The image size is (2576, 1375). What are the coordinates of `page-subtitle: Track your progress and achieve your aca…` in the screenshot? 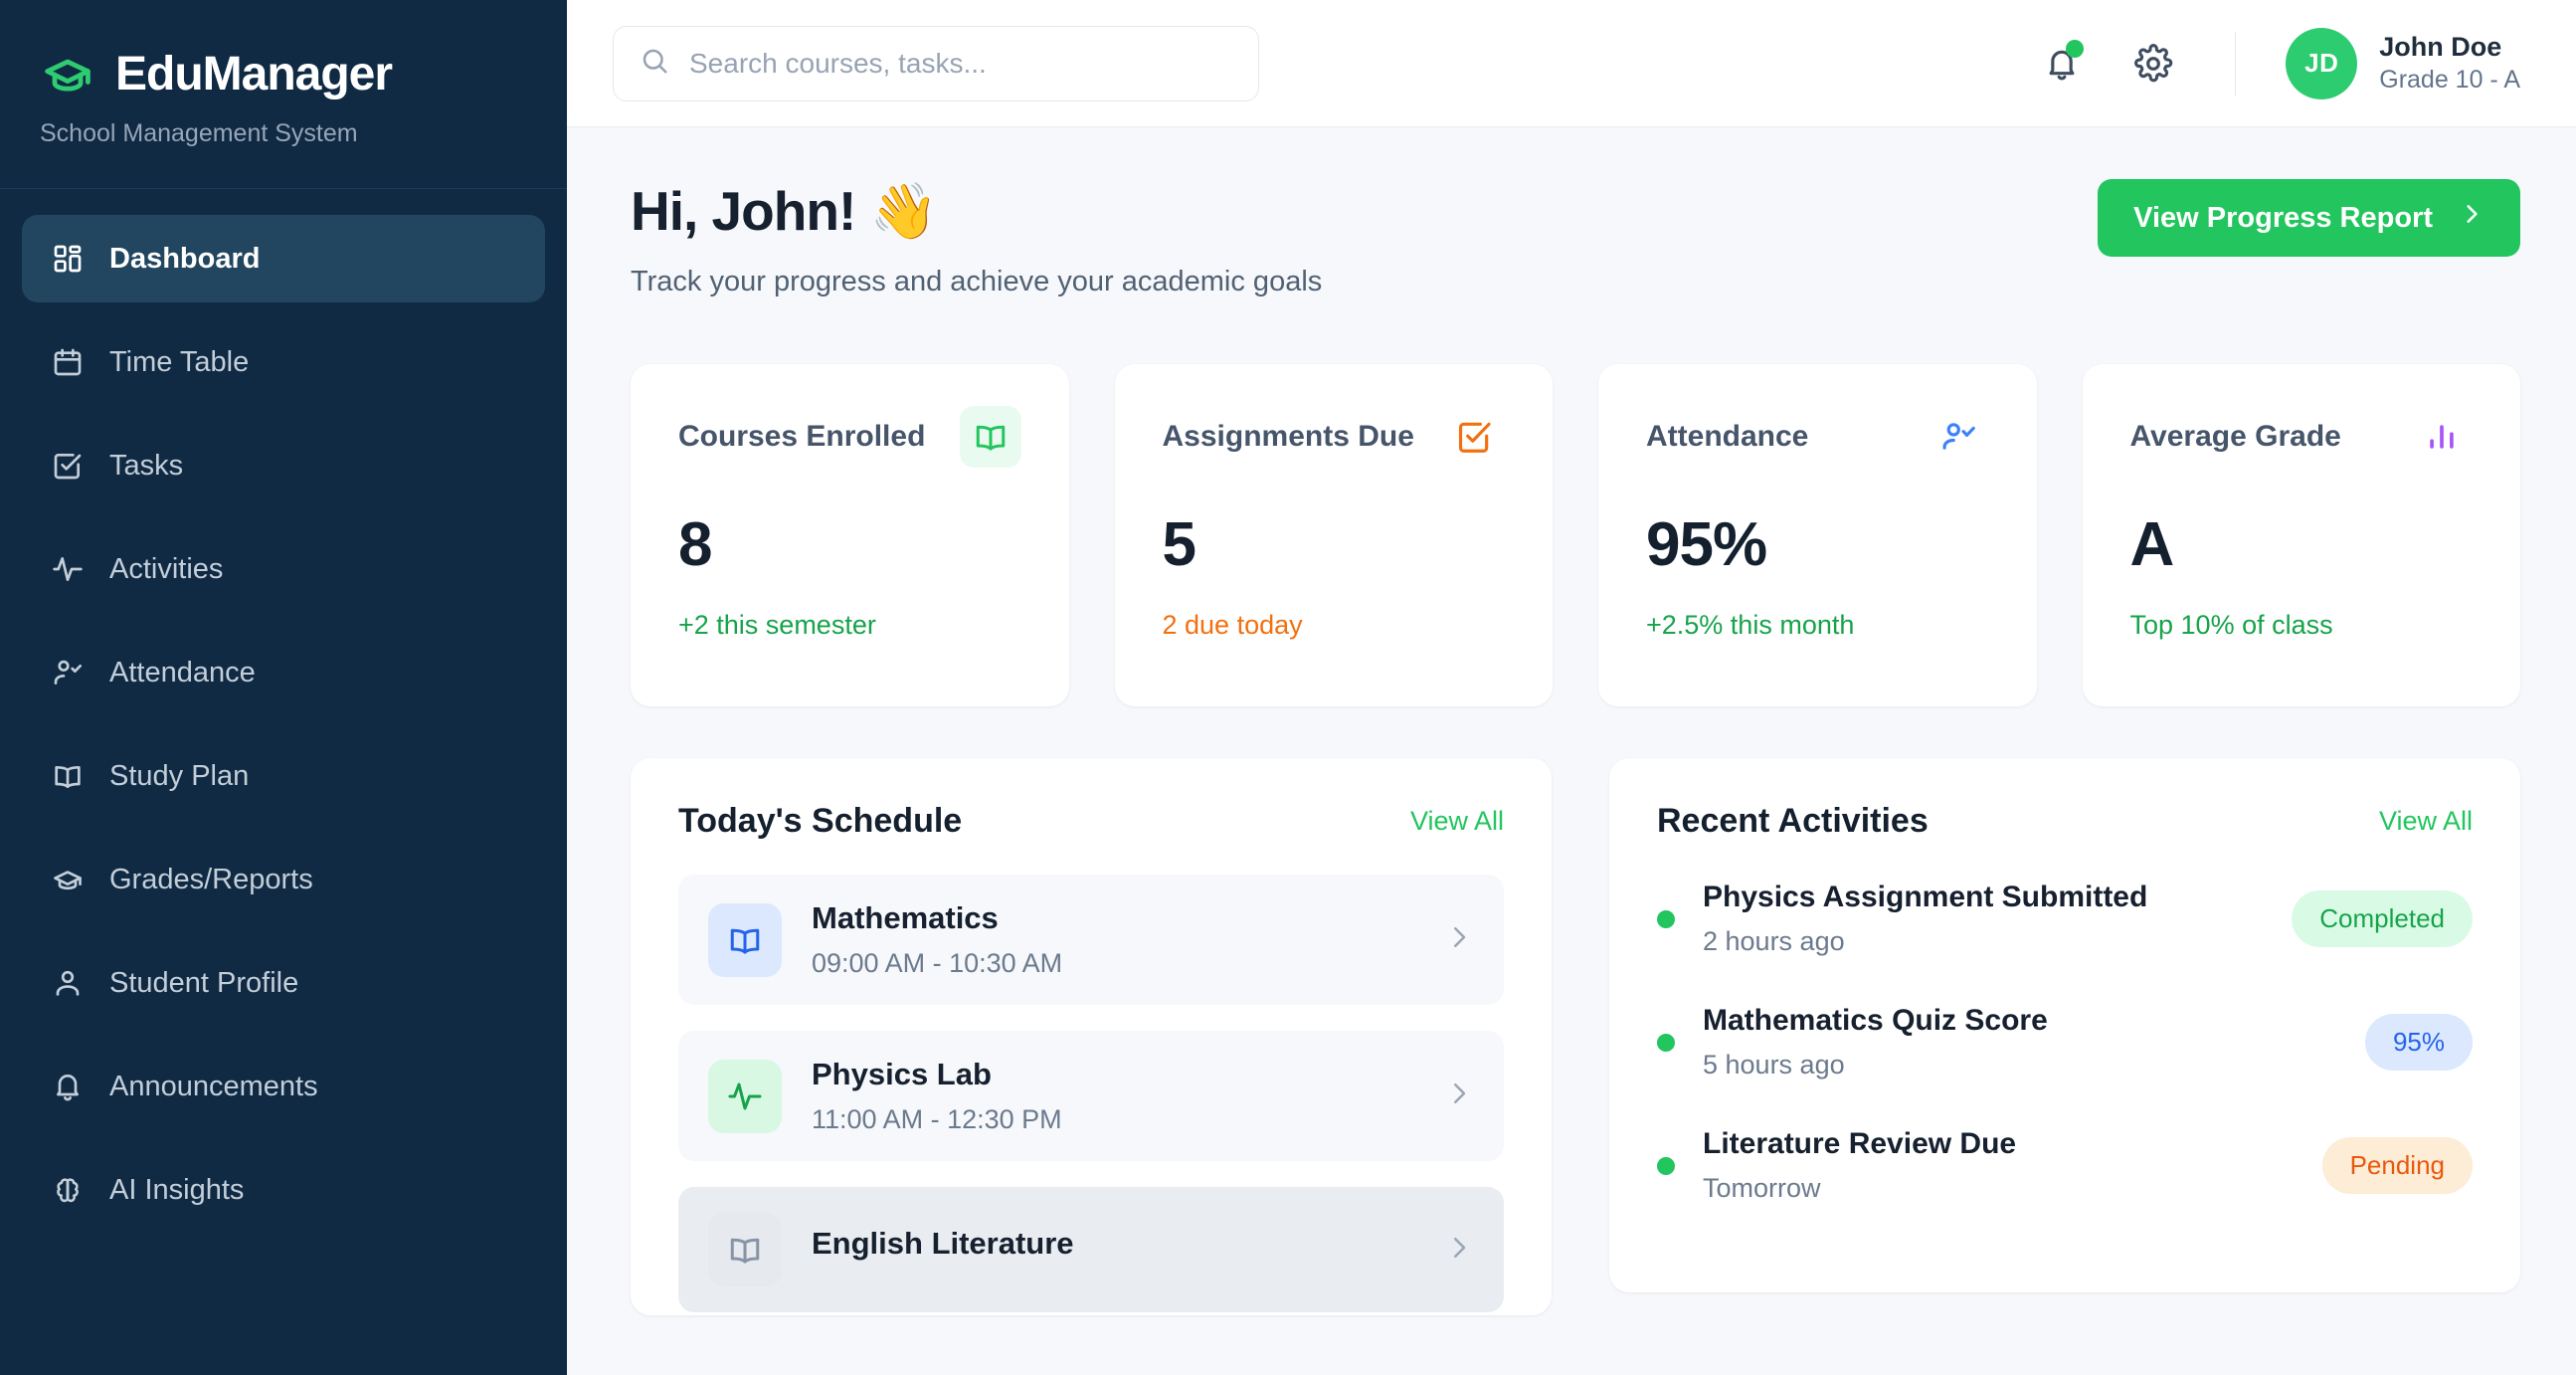 It's located at (977, 281).